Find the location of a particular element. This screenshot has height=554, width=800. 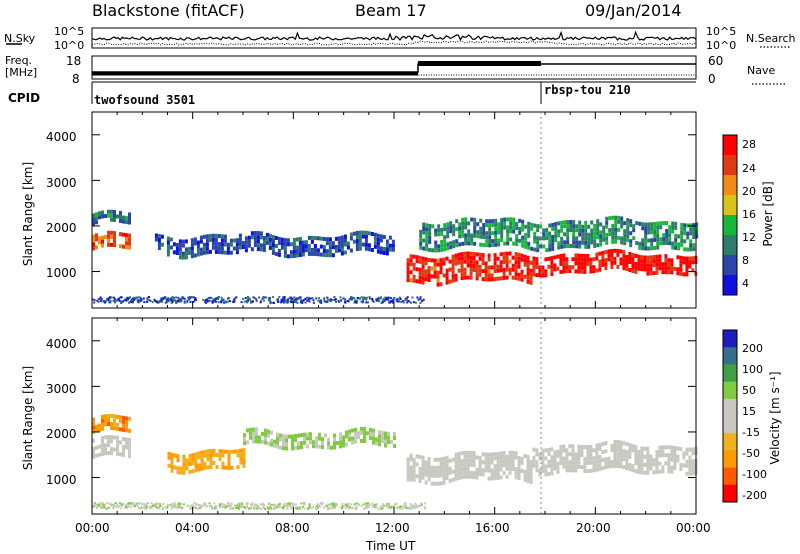

power-ytick-1000: 1000 is located at coordinates (61, 273).